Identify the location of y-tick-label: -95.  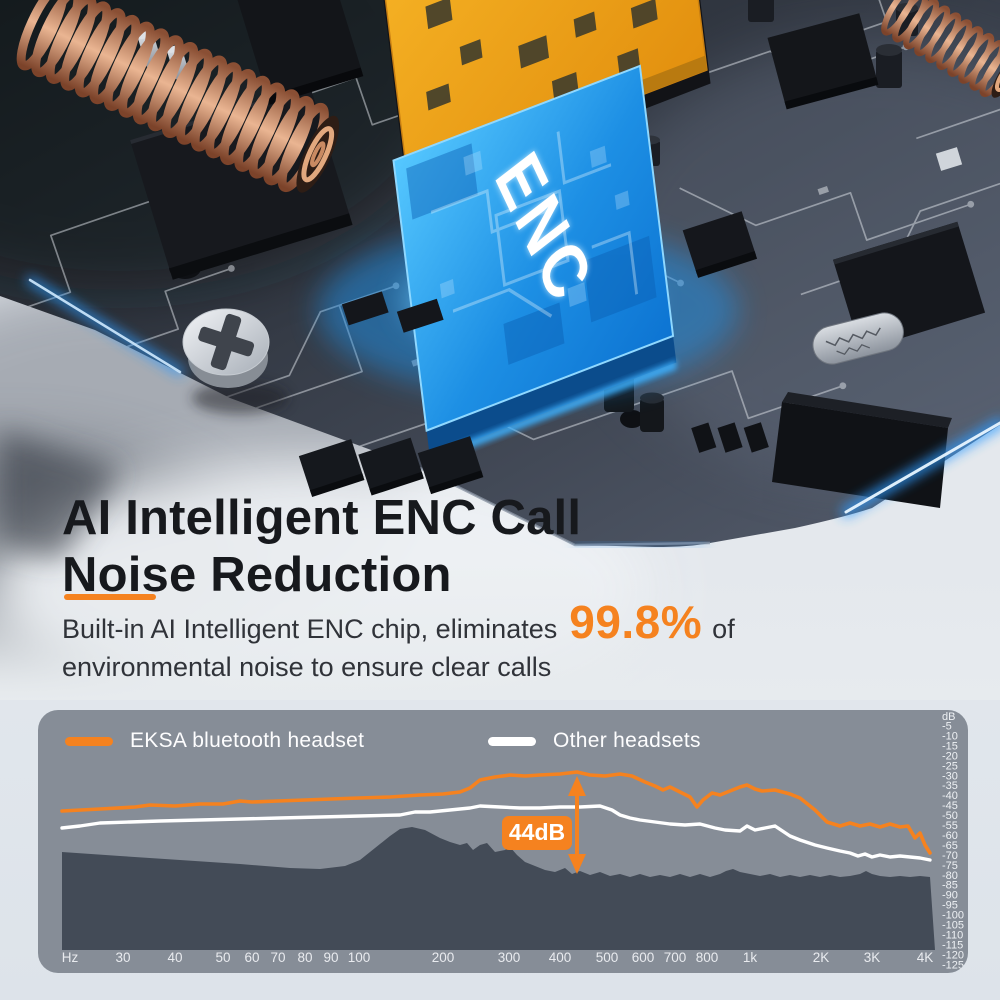
(950, 906).